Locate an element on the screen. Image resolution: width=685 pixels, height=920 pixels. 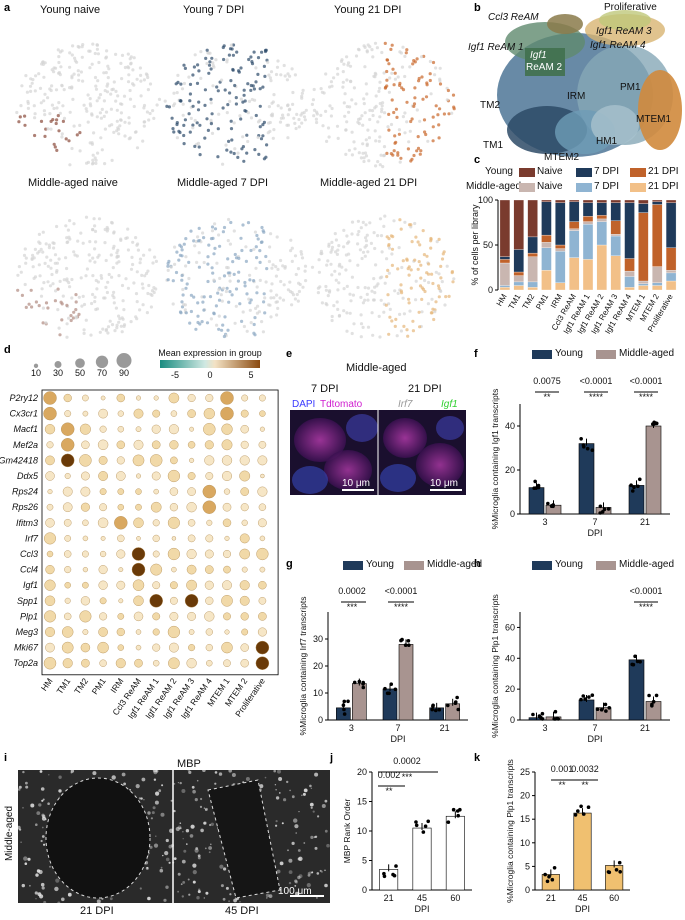
stain-label: Irf7 is located at coordinates (405, 404).